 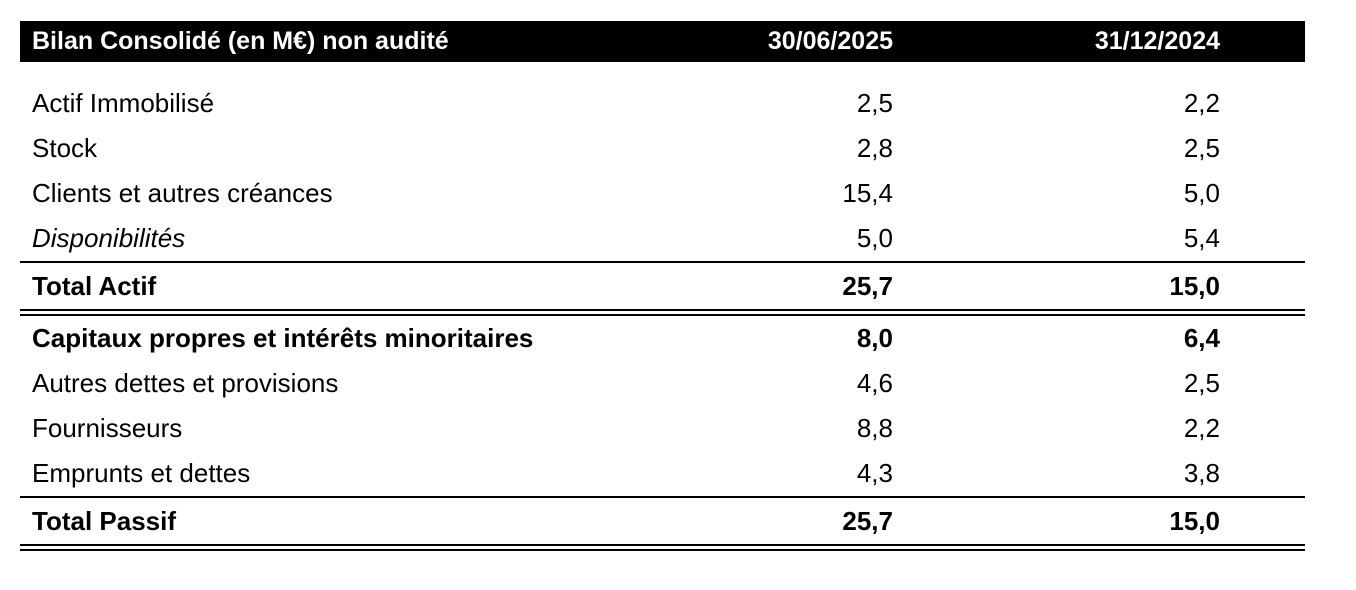 What do you see at coordinates (662, 523) in the screenshot?
I see `table-row-total-passif: Total Passif 25,7 15,0` at bounding box center [662, 523].